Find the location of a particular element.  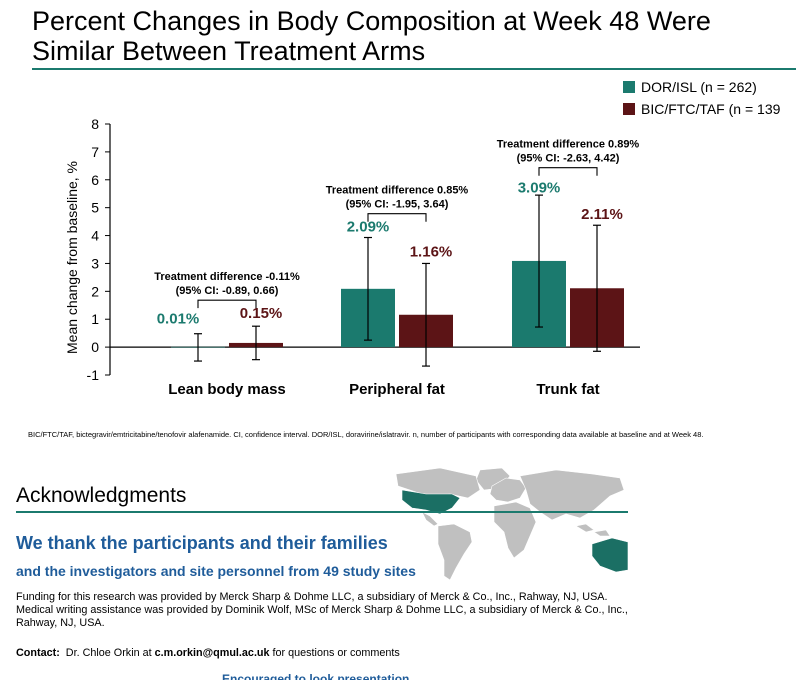

legend-label: DOR/ISL (n = 262) is located at coordinates (699, 87).